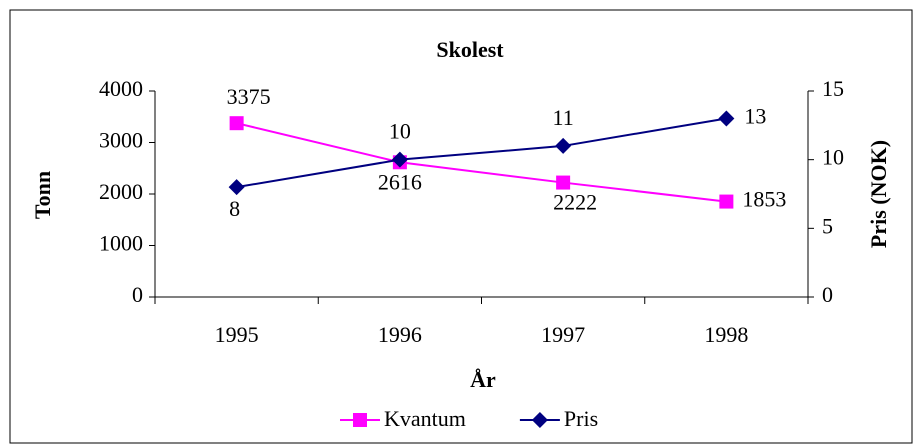 The height and width of the screenshot is (446, 915). I want to click on data-label: 13, so click(755, 116).